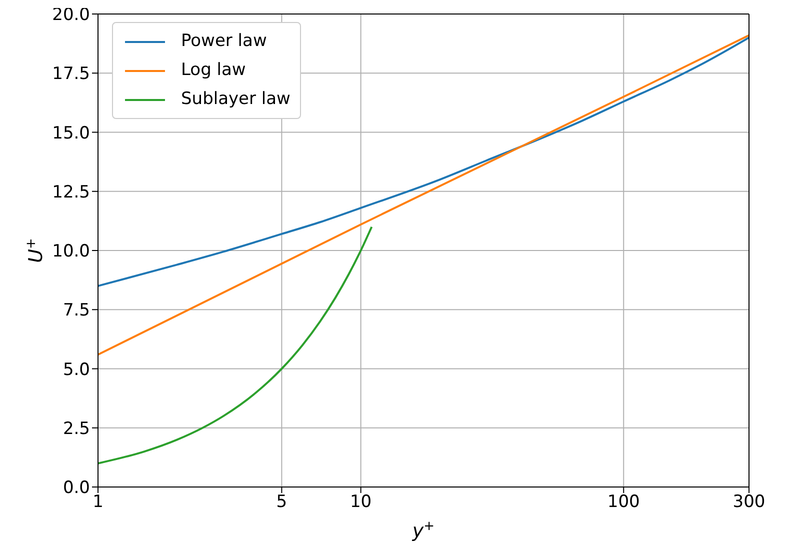 The height and width of the screenshot is (550, 788). I want to click on y-tick-label: 10.0, so click(71, 252).